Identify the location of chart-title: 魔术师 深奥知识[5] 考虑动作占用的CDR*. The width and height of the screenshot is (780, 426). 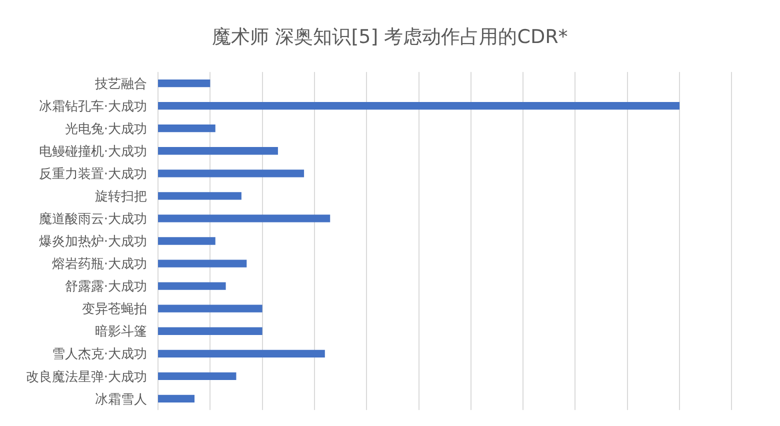
(390, 37).